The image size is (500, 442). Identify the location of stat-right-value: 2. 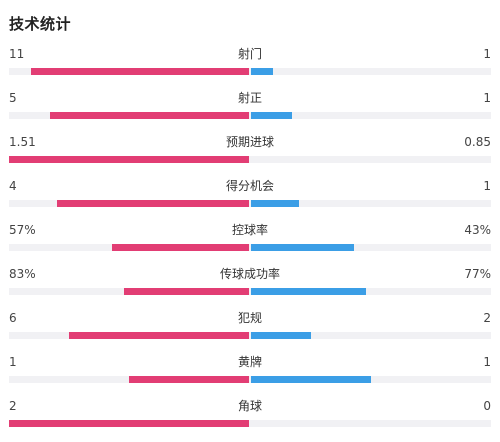
(487, 318).